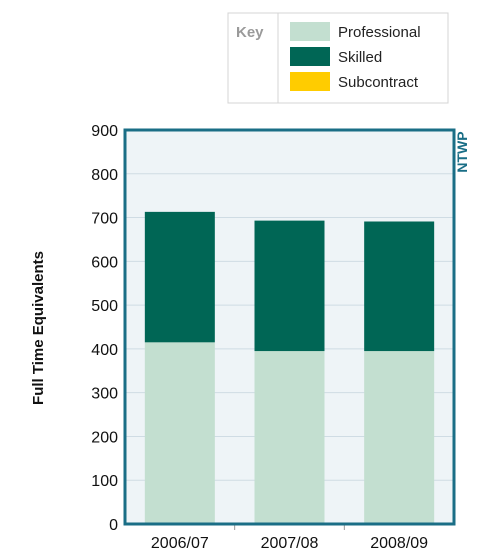 The height and width of the screenshot is (555, 481). I want to click on legend-swatch-professional, so click(310, 31).